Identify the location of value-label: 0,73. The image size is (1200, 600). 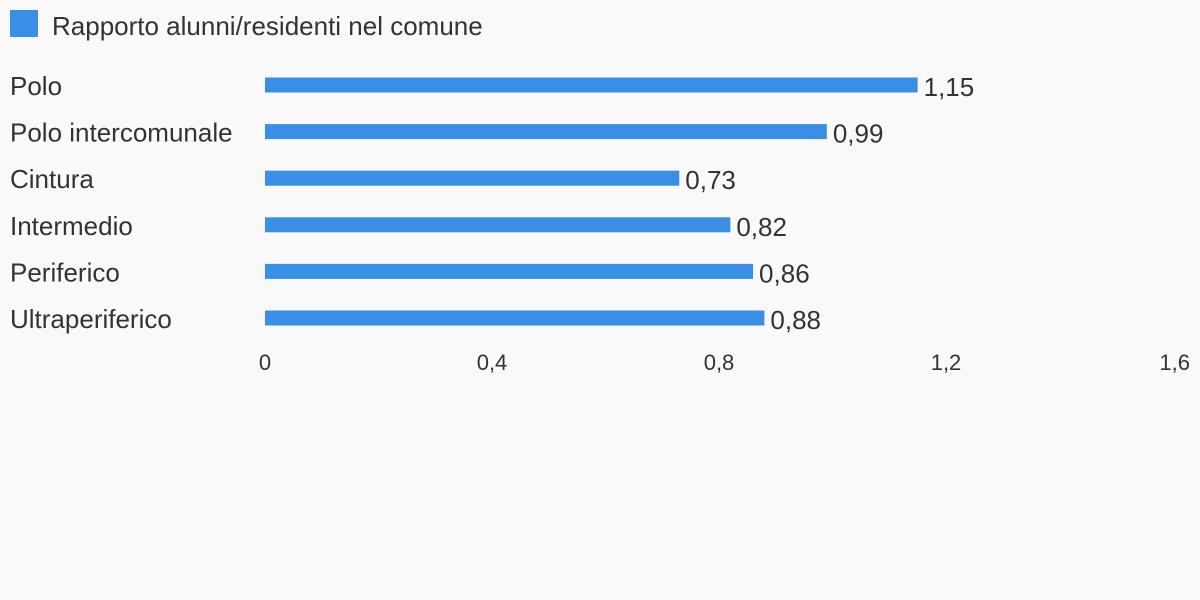
(710, 180).